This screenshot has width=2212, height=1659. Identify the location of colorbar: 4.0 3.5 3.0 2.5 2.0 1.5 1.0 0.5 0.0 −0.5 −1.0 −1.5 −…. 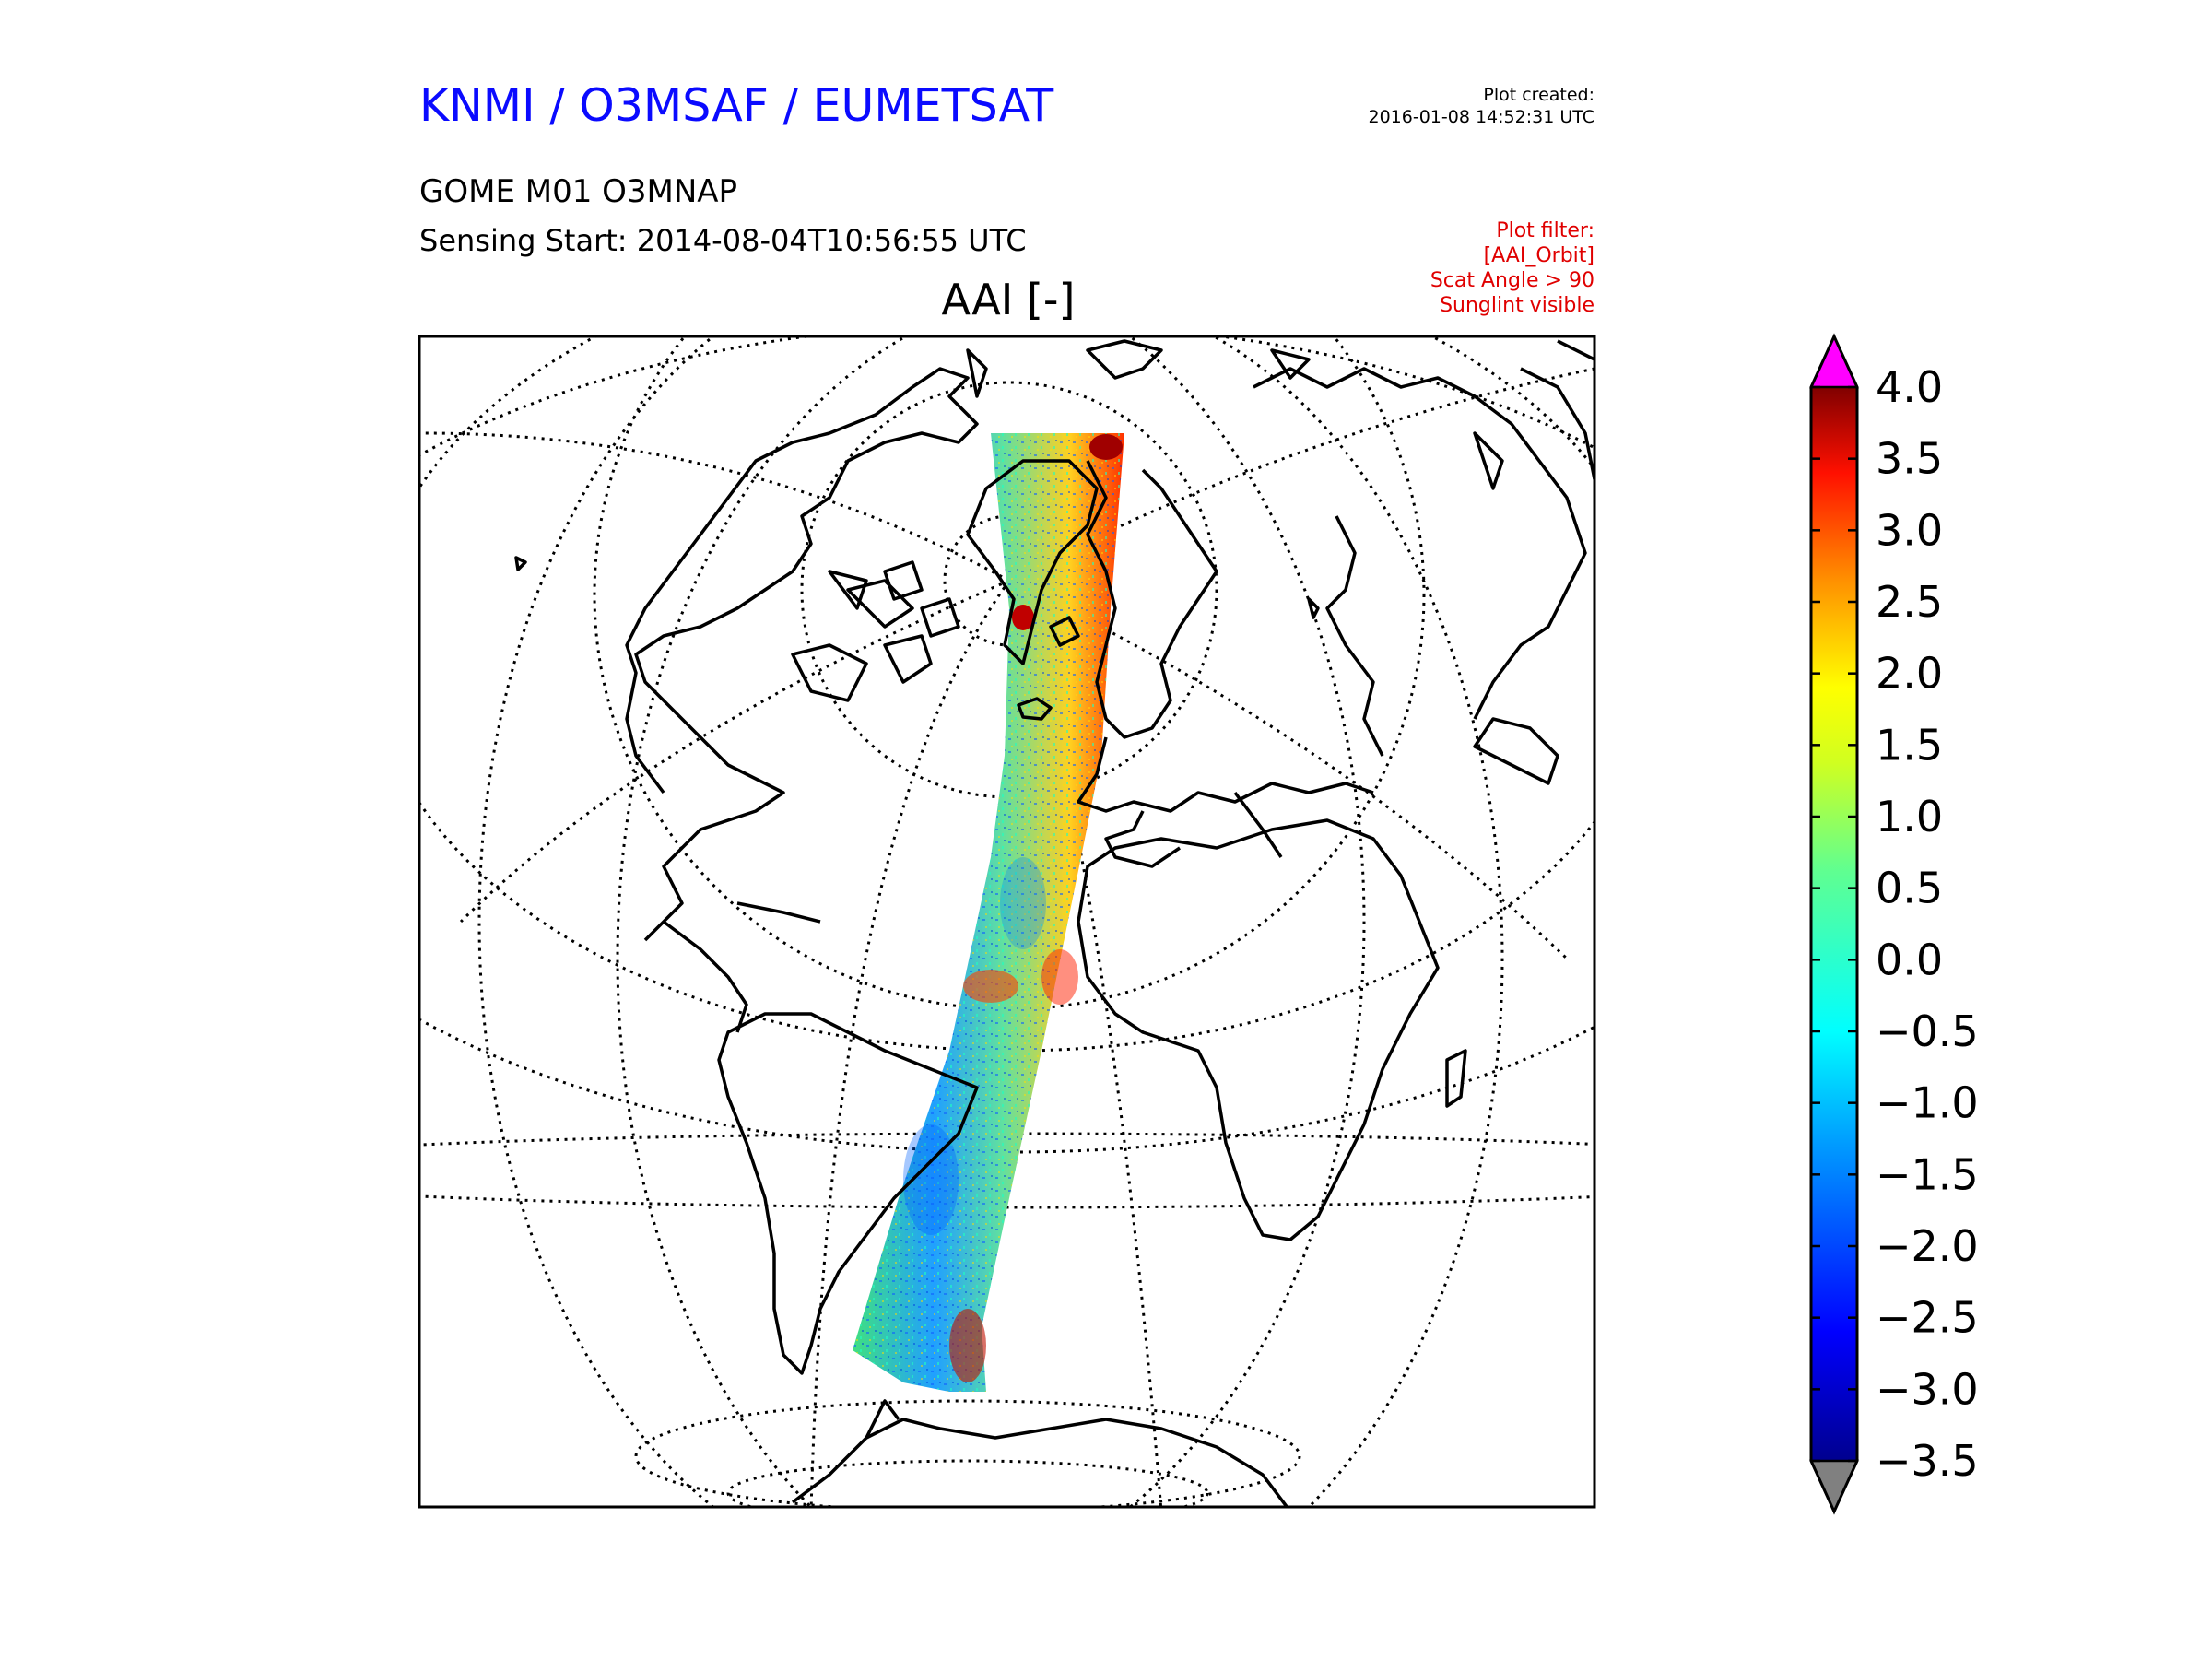
(1894, 924).